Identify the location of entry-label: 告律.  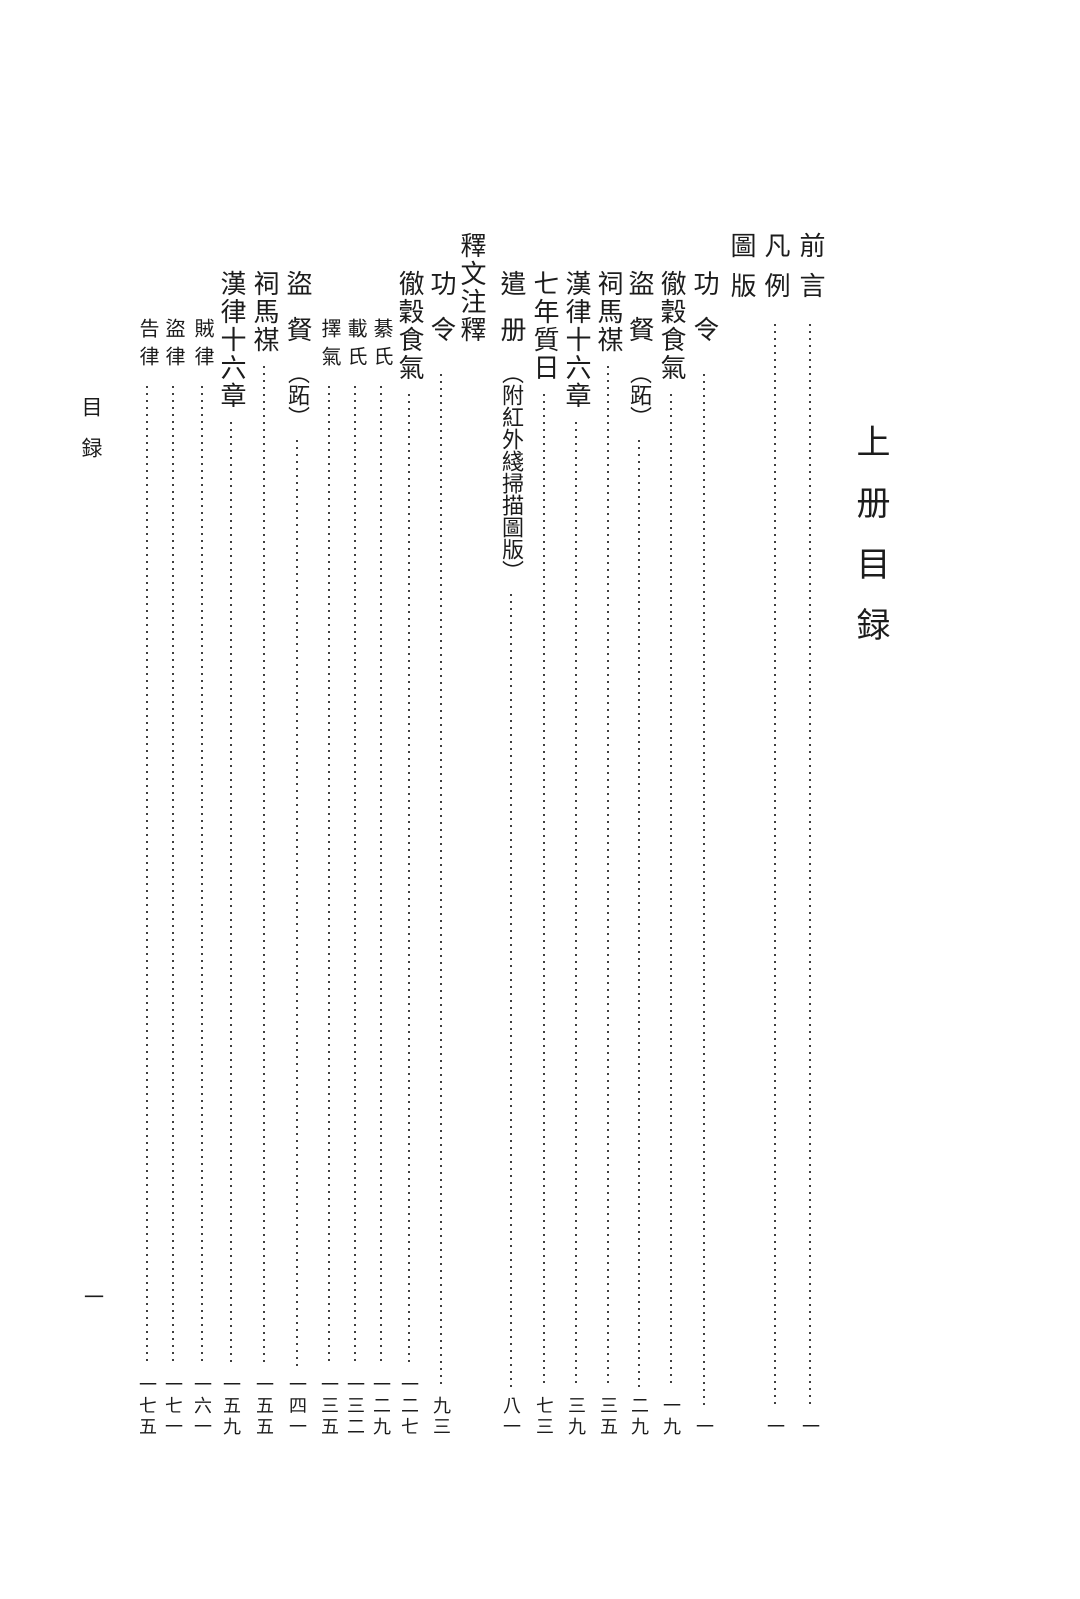
(147, 346).